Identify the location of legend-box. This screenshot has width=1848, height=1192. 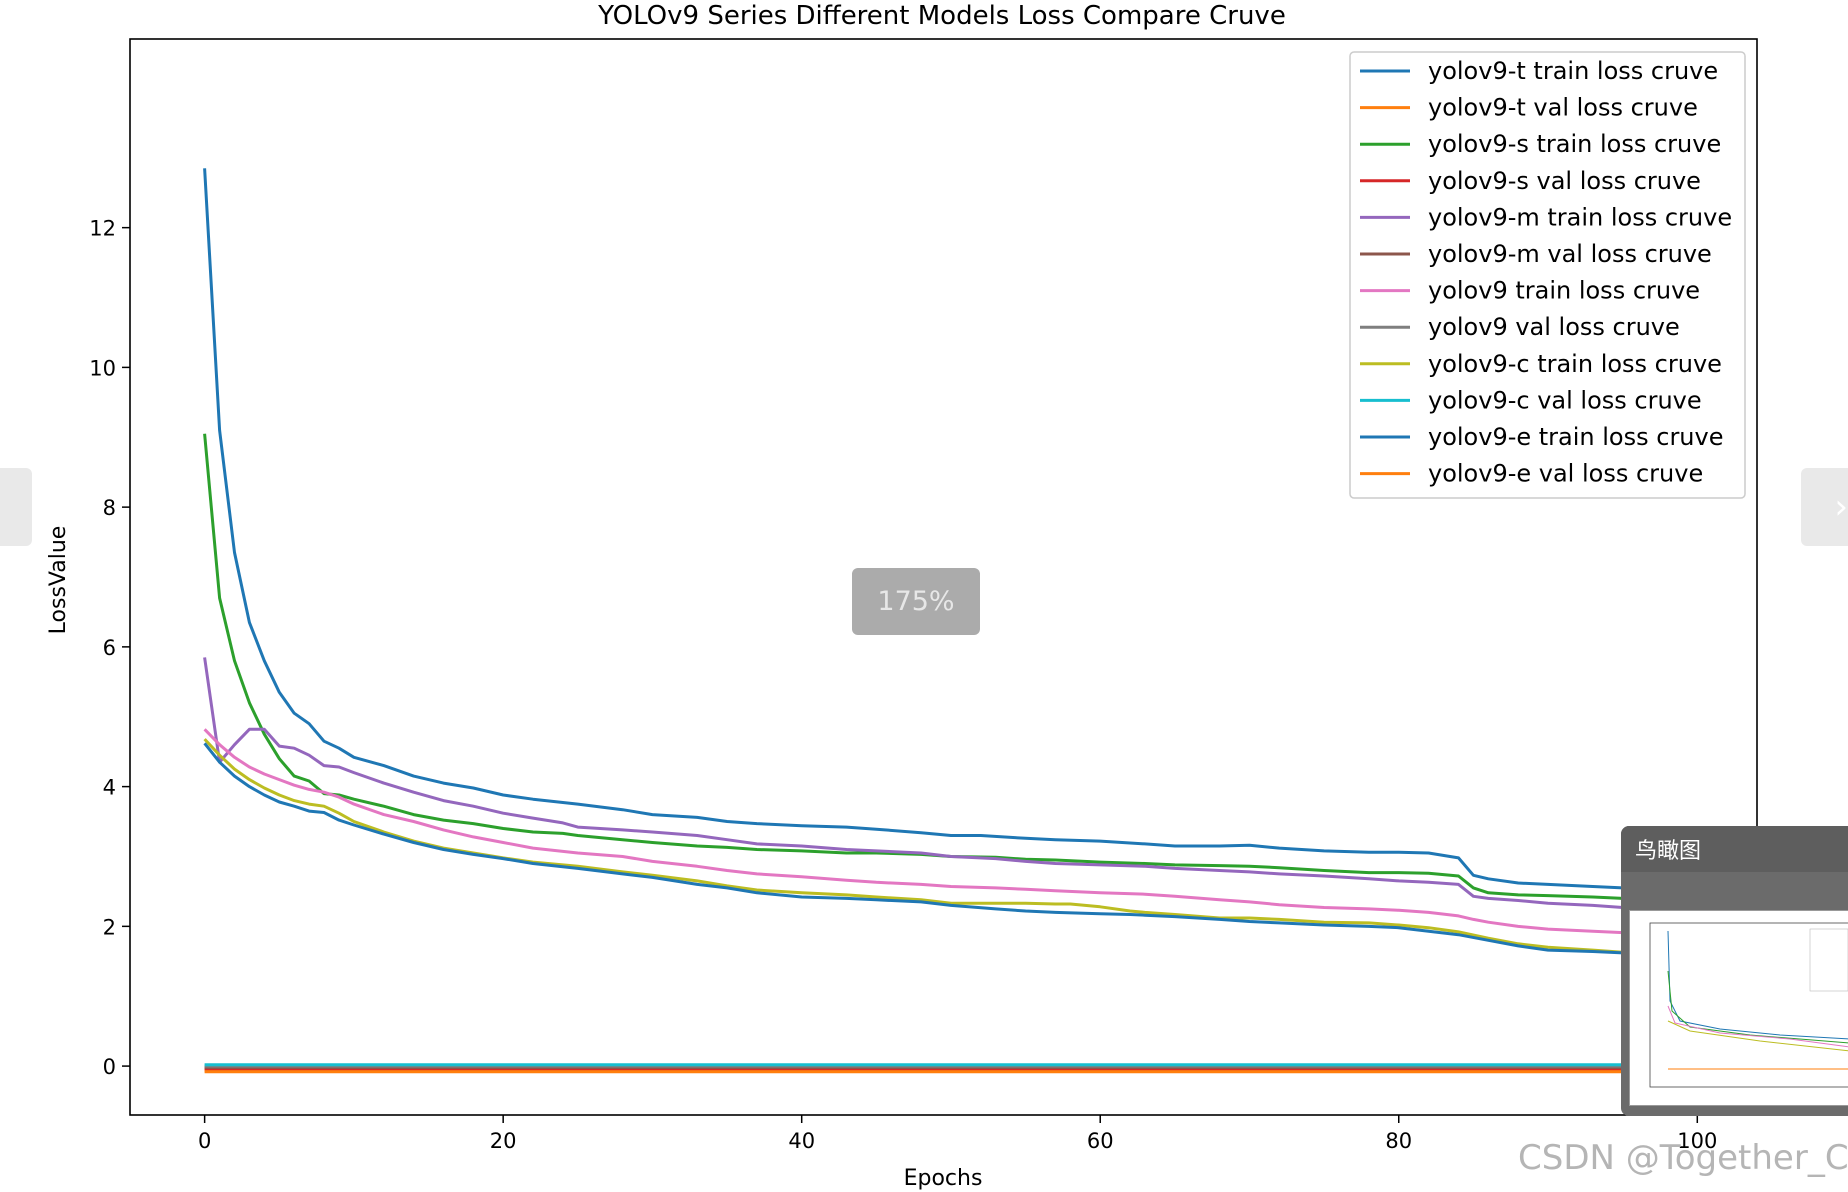
(1547, 275).